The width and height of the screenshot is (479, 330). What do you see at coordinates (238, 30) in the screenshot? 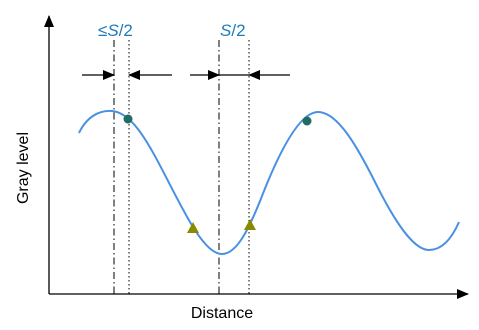
I see `right-width-label-suffix: /2` at bounding box center [238, 30].